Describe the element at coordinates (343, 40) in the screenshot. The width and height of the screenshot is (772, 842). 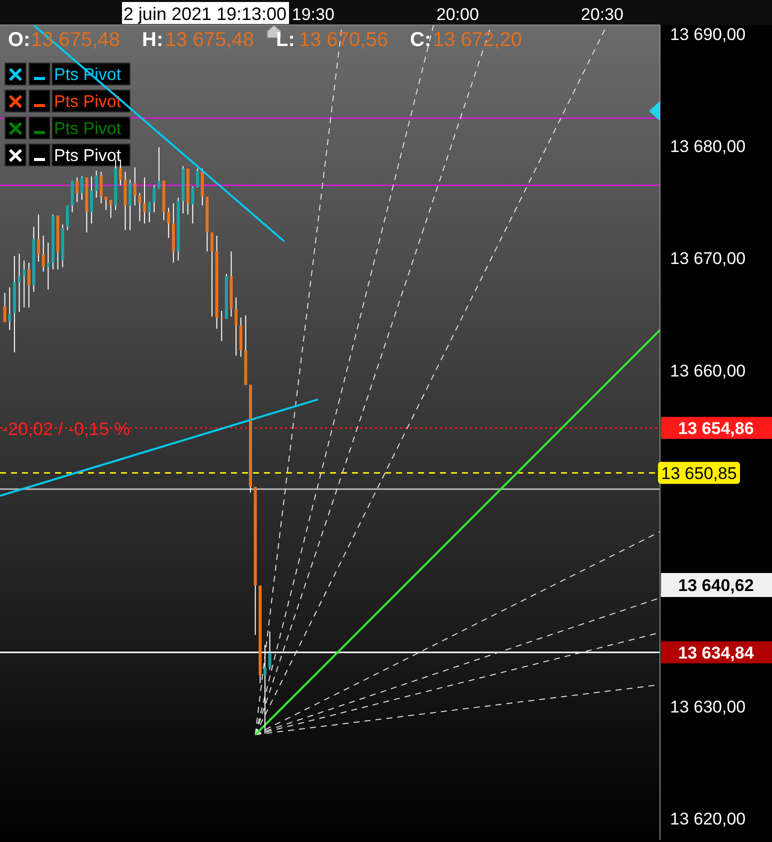
I see `annotation: 13 670,56` at that location.